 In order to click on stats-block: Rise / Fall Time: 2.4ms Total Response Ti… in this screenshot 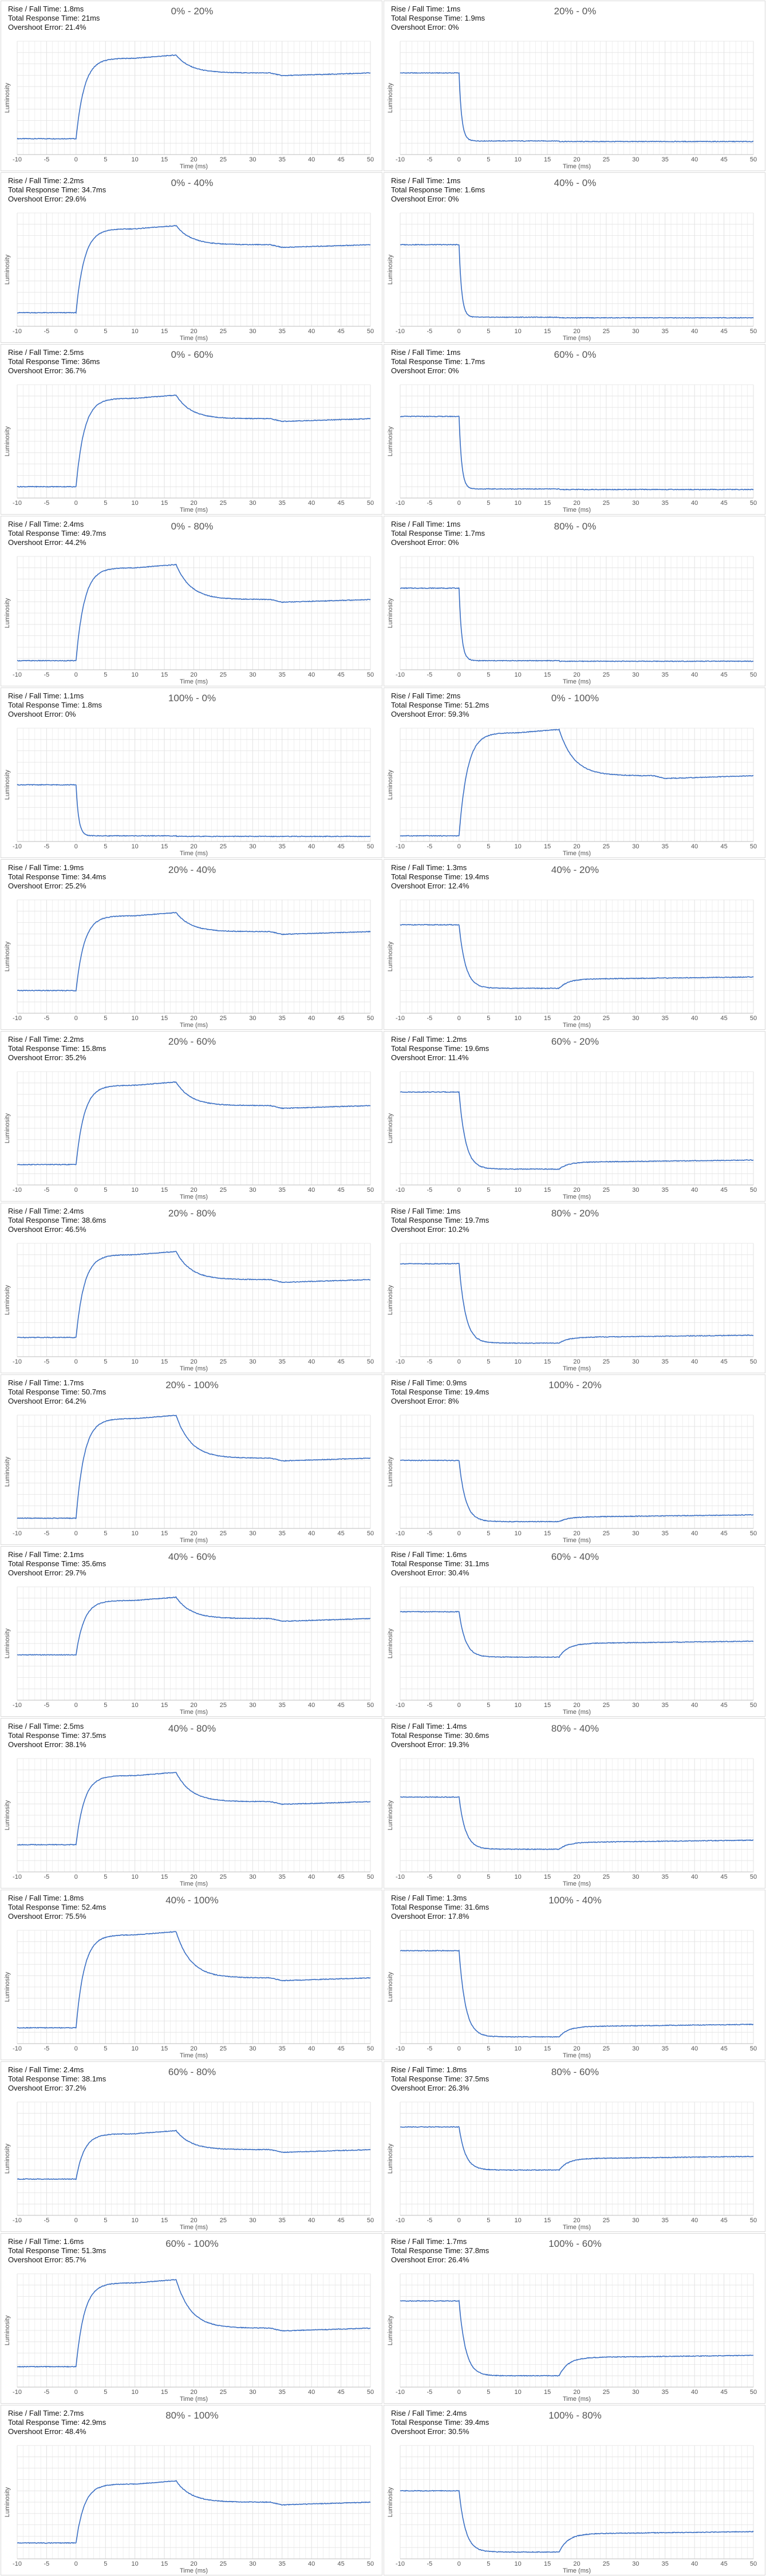, I will do `click(57, 533)`.